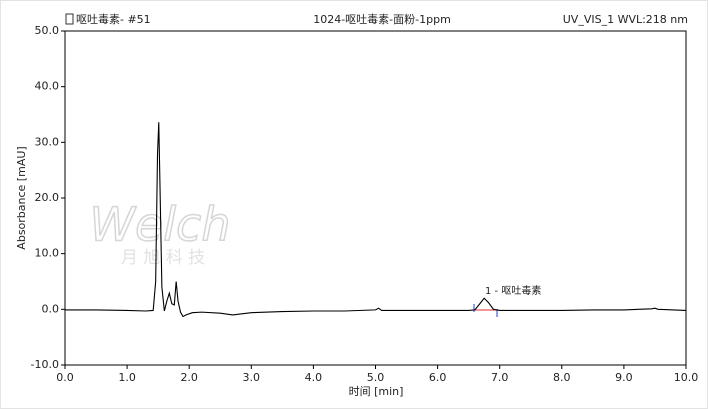 The width and height of the screenshot is (708, 409). Describe the element at coordinates (686, 377) in the screenshot. I see `x-tick-label: 10.0` at that location.